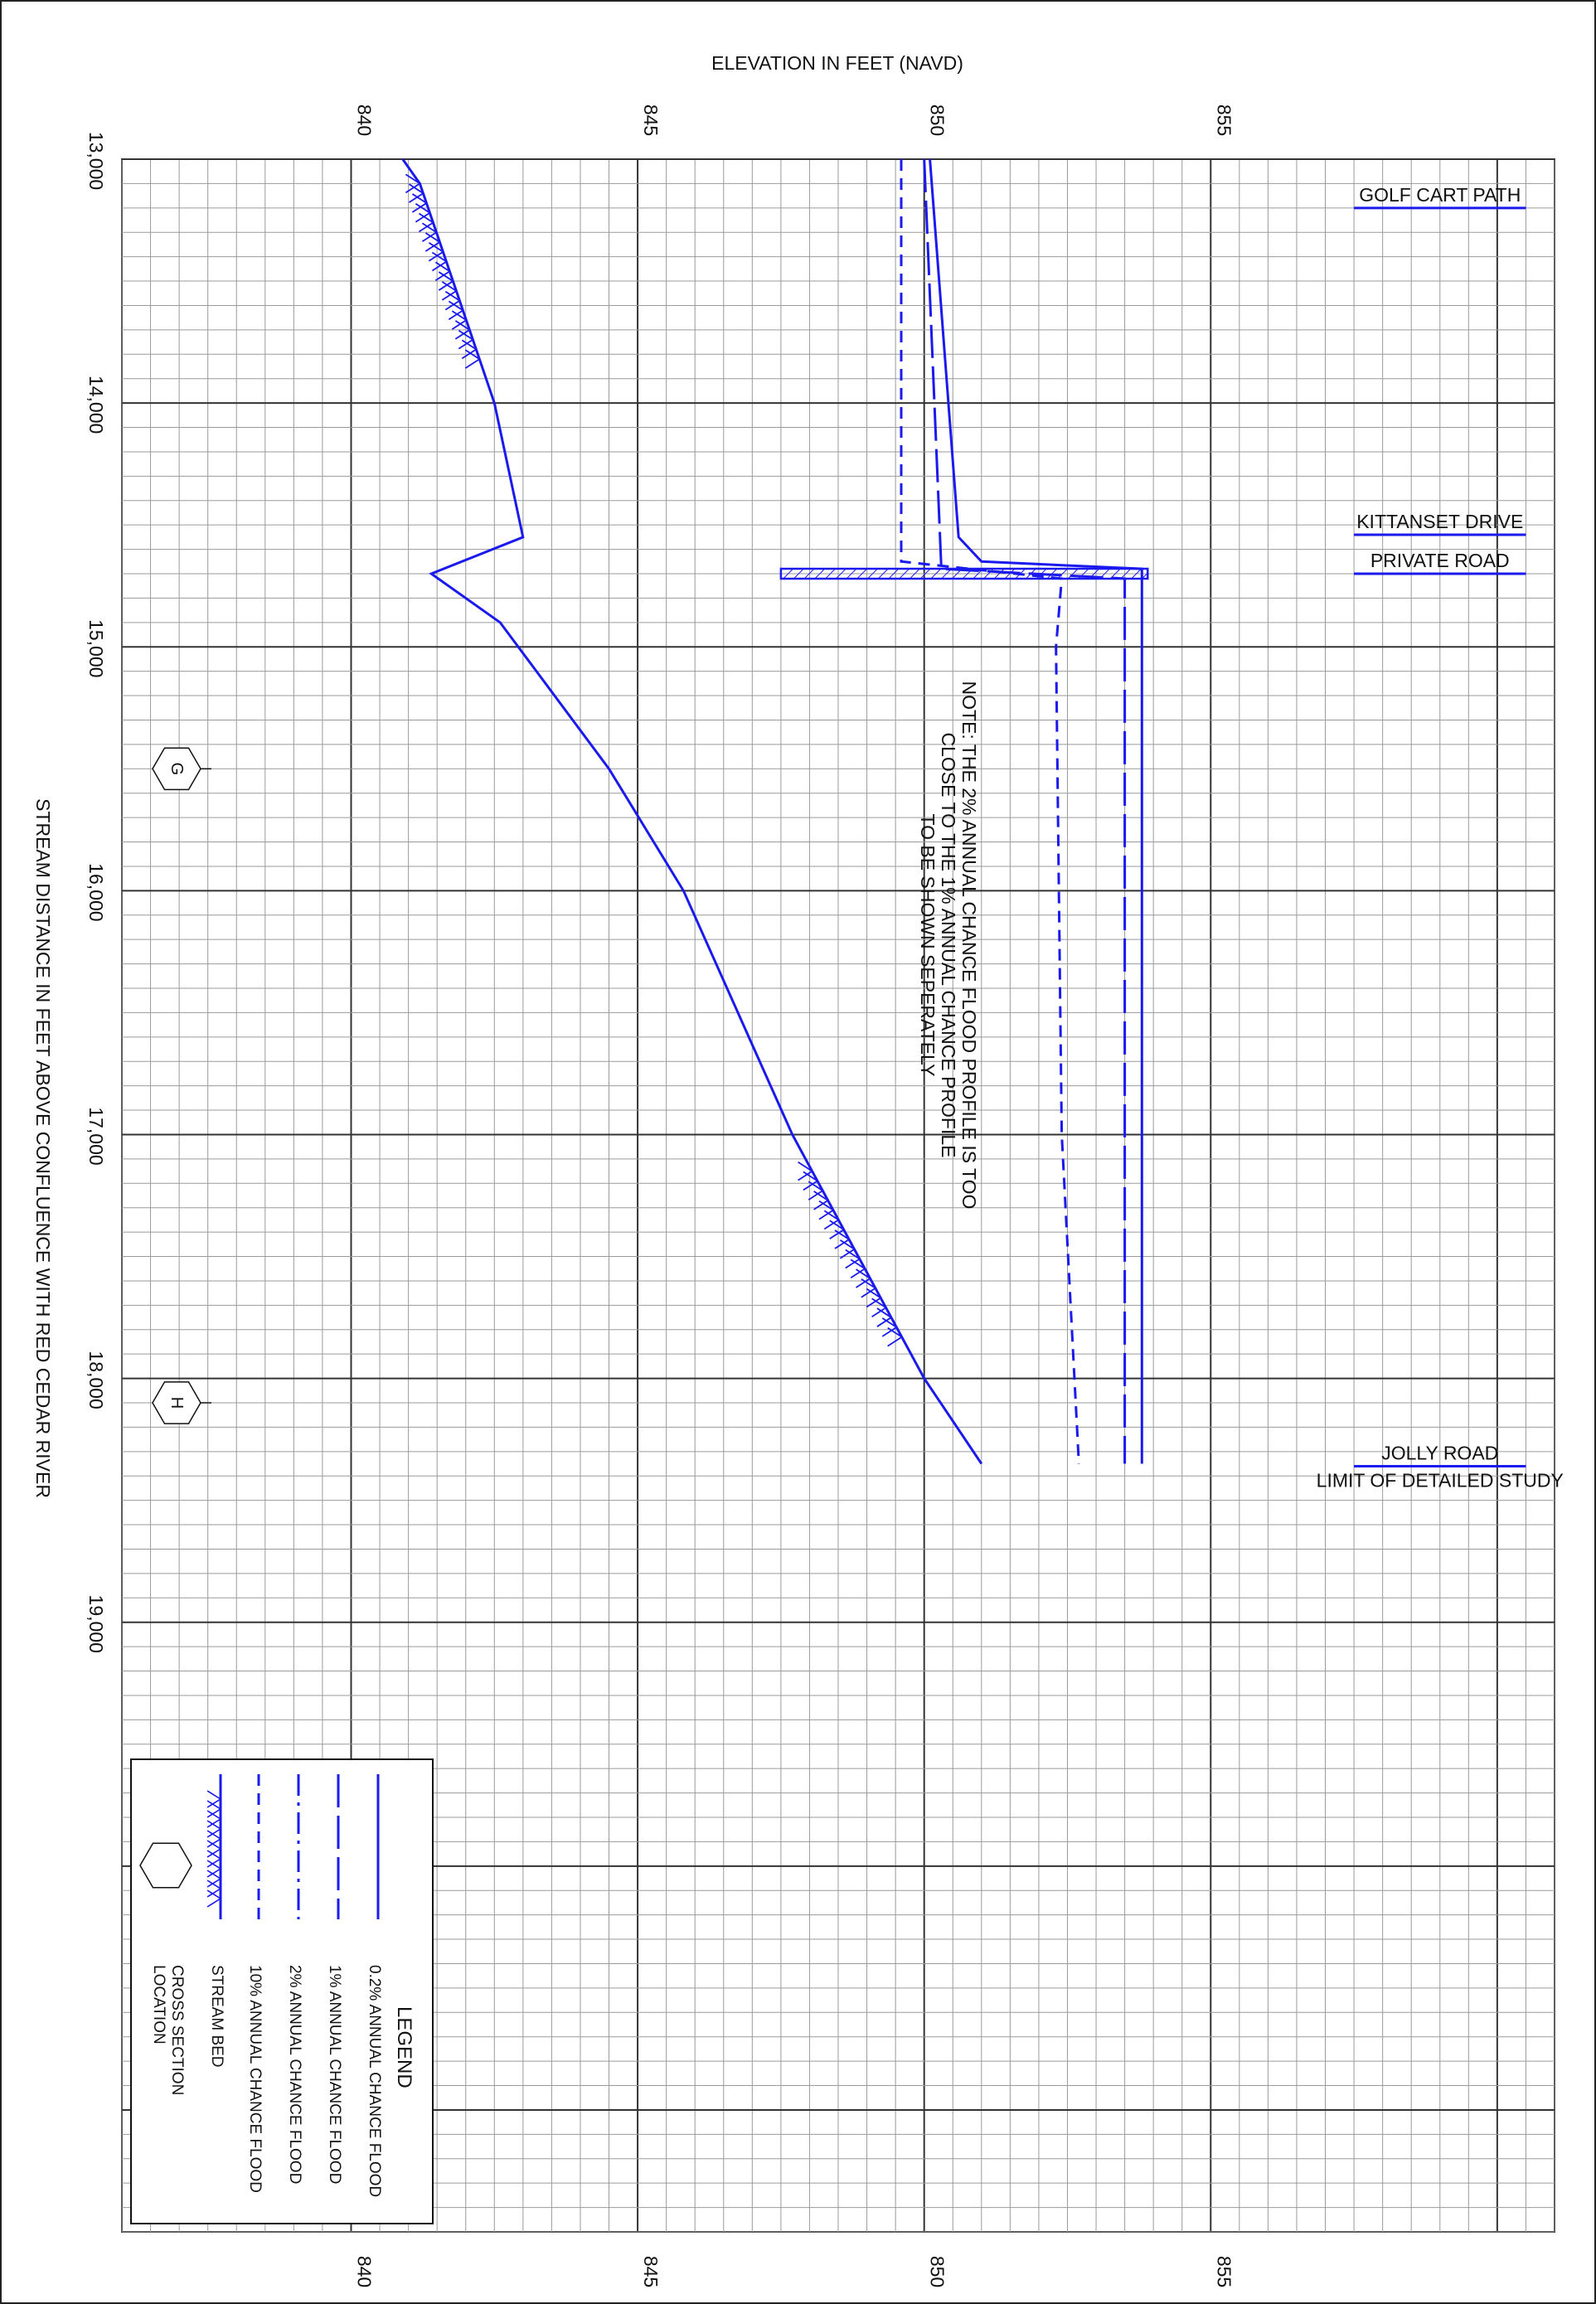 This screenshot has height=2304, width=1596. Describe the element at coordinates (364, 2271) in the screenshot. I see `elevation-tick-label-bottom: 840` at that location.